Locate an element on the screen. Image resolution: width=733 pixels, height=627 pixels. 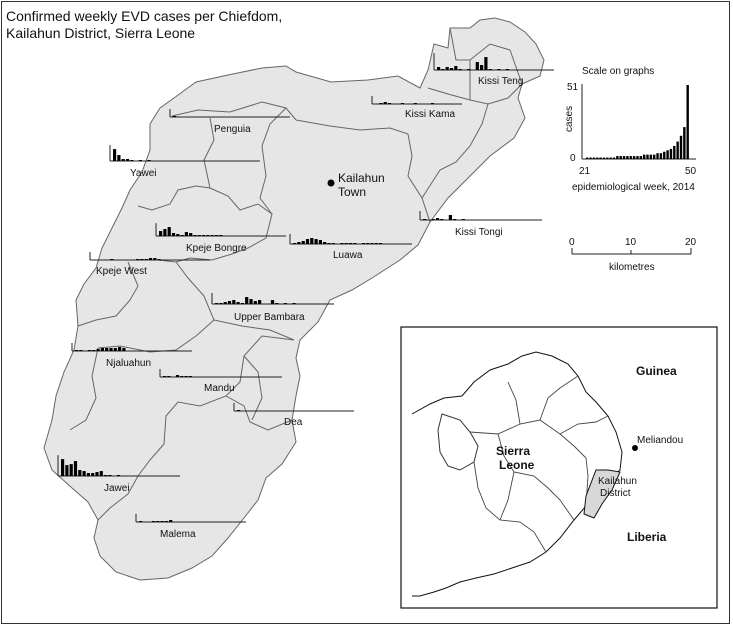
chart-kissi-kama: Kissi Kama is located at coordinates (416, 108).